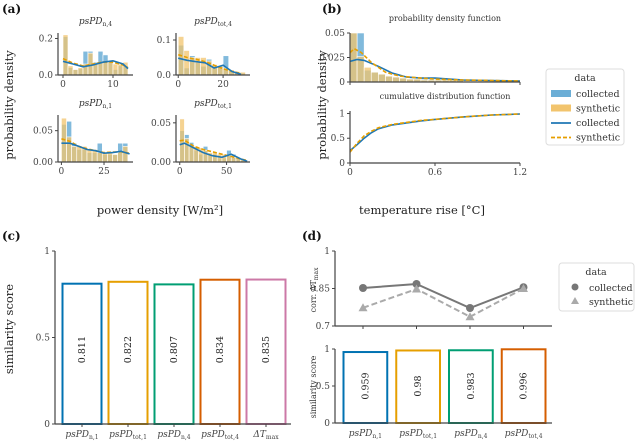 Image resolution: width=640 pixels, height=442 pixels. What do you see at coordinates (422, 210) in the screenshot?
I see `b-xlabel: temperature rise [°C]` at bounding box center [422, 210].